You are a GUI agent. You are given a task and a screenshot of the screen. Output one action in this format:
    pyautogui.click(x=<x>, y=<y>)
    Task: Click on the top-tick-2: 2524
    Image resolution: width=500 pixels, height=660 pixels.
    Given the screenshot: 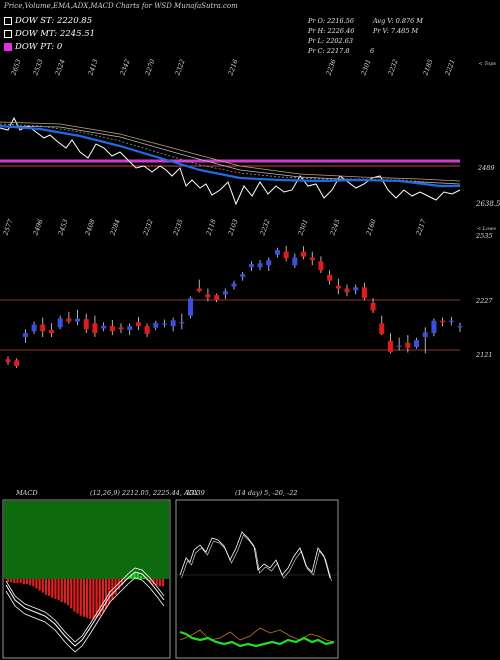 What is the action you would take?
    pyautogui.click(x=60, y=67)
    